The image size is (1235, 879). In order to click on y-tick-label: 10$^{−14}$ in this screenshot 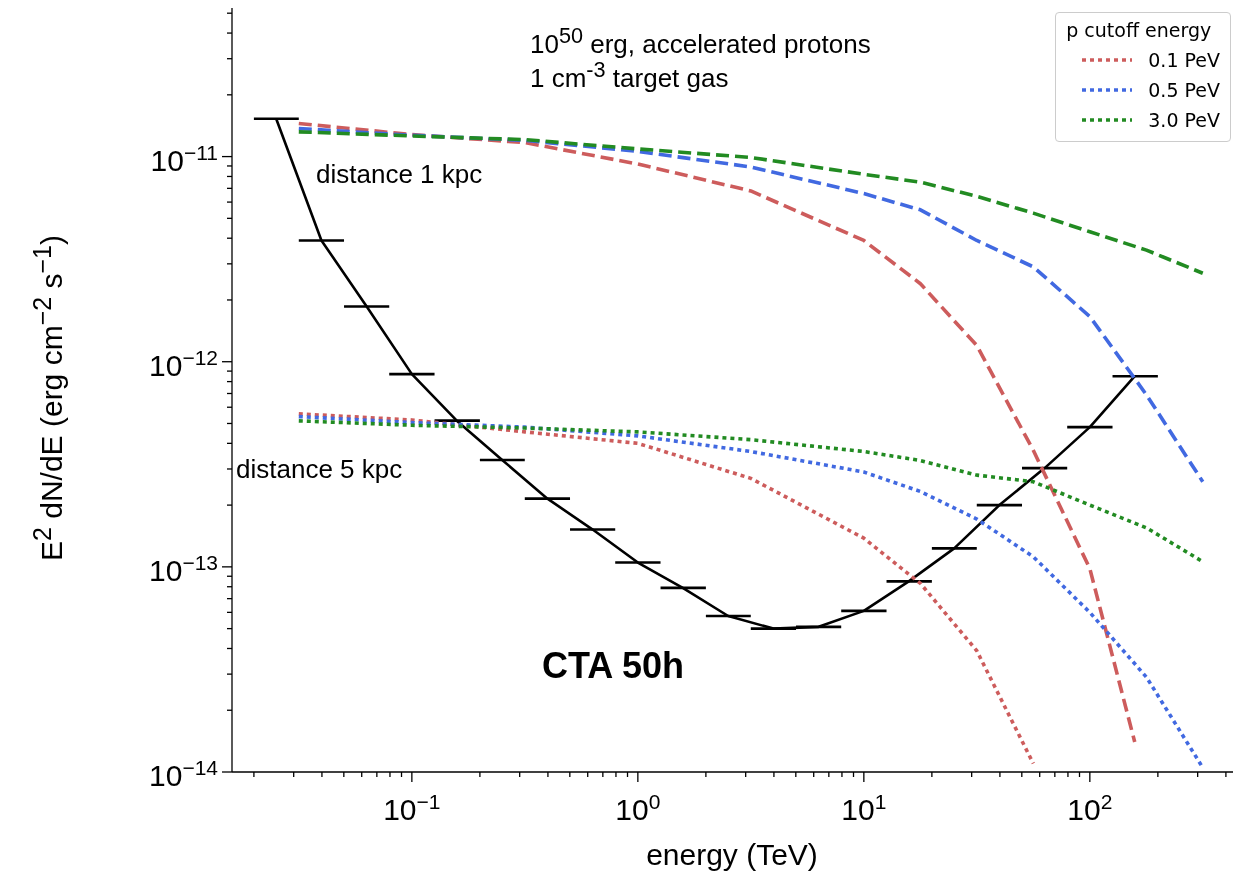, I will do `click(184, 773)`.